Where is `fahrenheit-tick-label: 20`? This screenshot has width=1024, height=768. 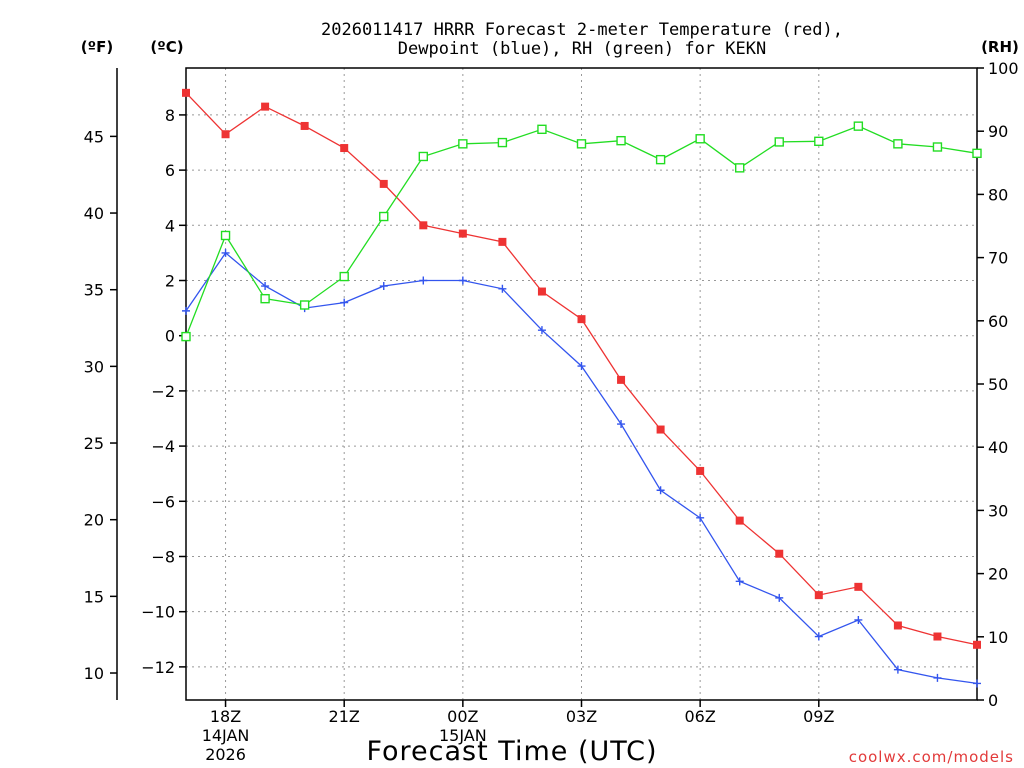
fahrenheit-tick-label: 20 is located at coordinates (94, 520).